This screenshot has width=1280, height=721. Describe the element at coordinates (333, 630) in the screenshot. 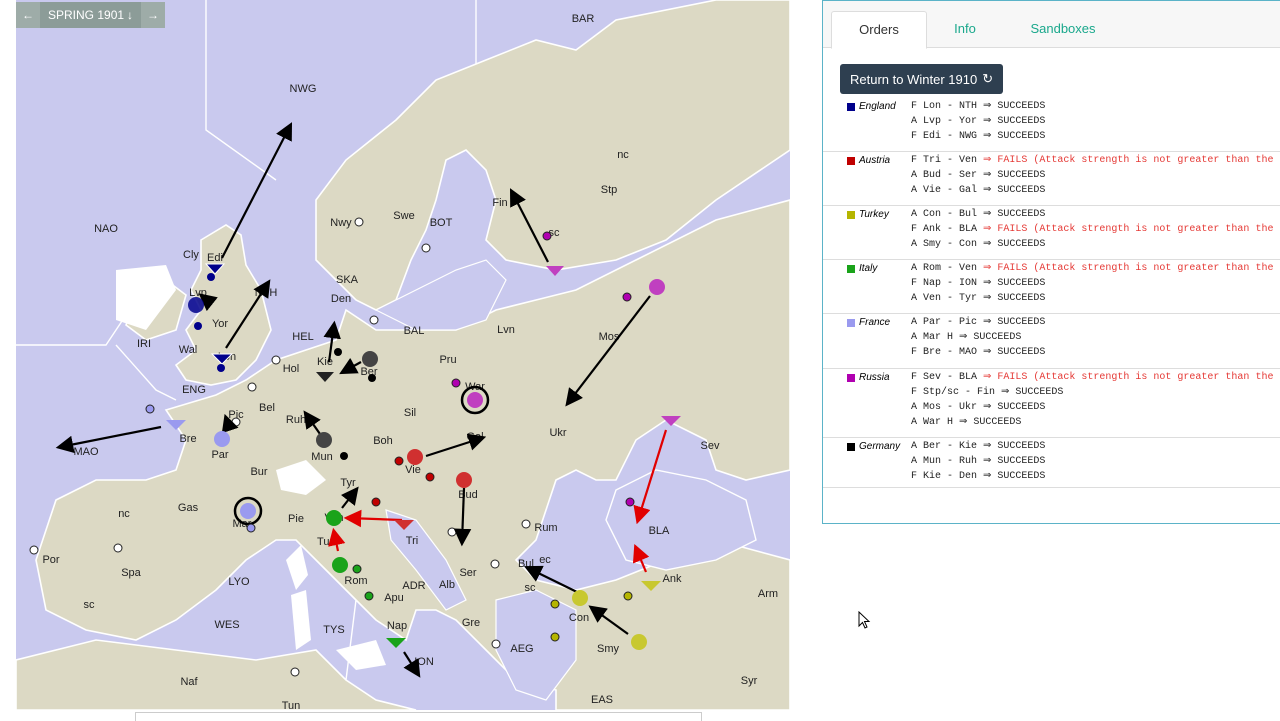

I see `province-label-tys: TYS` at that location.